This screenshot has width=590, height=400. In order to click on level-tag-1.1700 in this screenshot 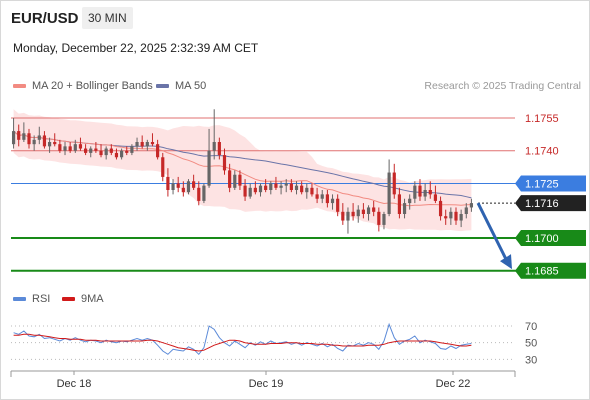, I will do `click(550, 238)`.